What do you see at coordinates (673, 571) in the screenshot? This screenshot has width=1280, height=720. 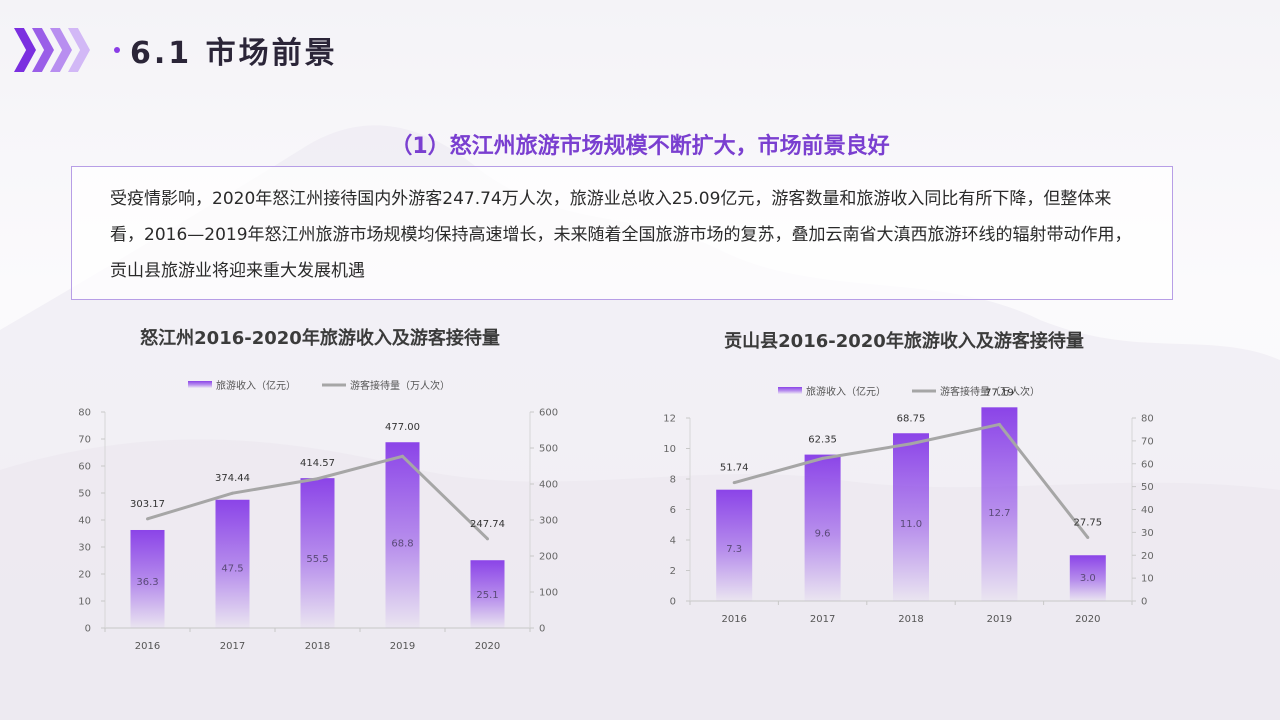 I see `left-tick-label: 2` at bounding box center [673, 571].